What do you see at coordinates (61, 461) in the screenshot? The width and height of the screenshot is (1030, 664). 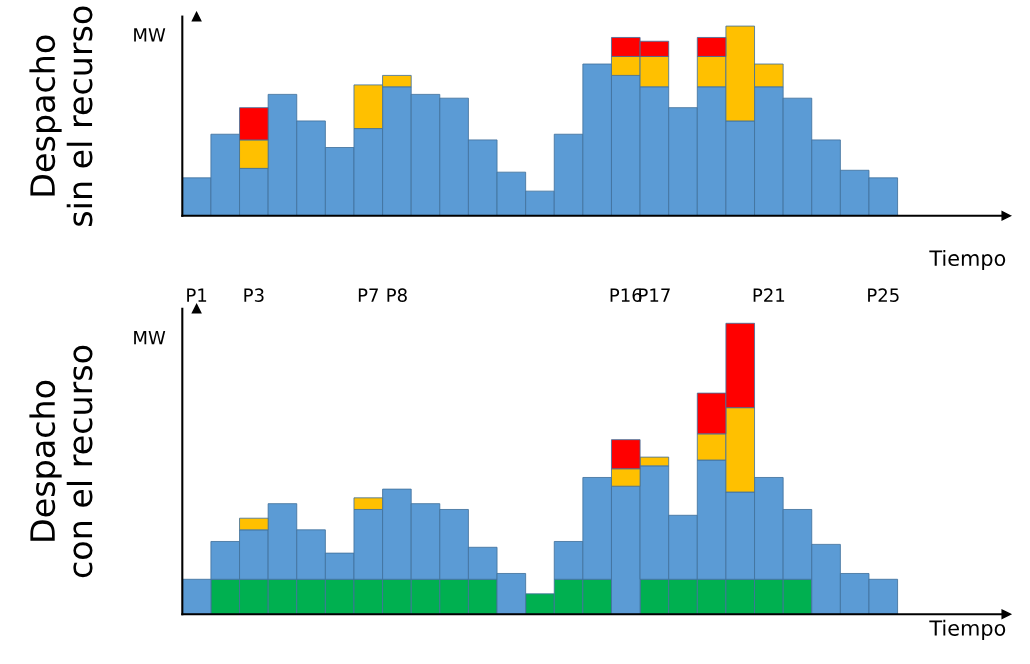 I see `y-axis-title: Despacho con el recurso` at bounding box center [61, 461].